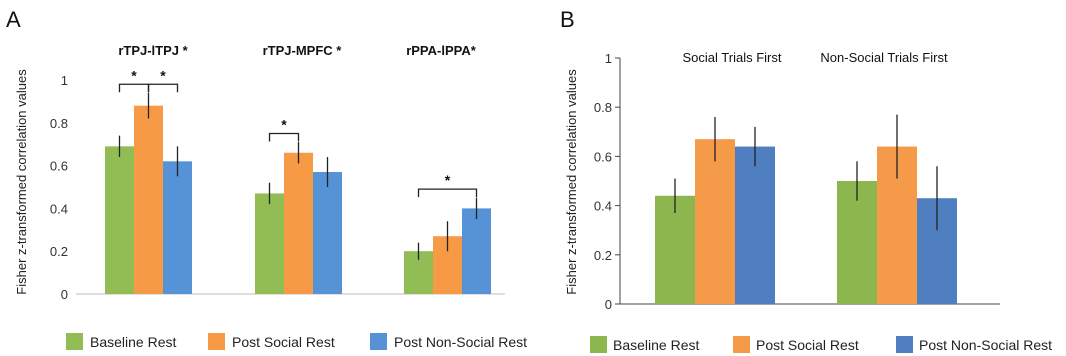  Describe the element at coordinates (13, 19) in the screenshot. I see `panel-a-letter: A` at that location.